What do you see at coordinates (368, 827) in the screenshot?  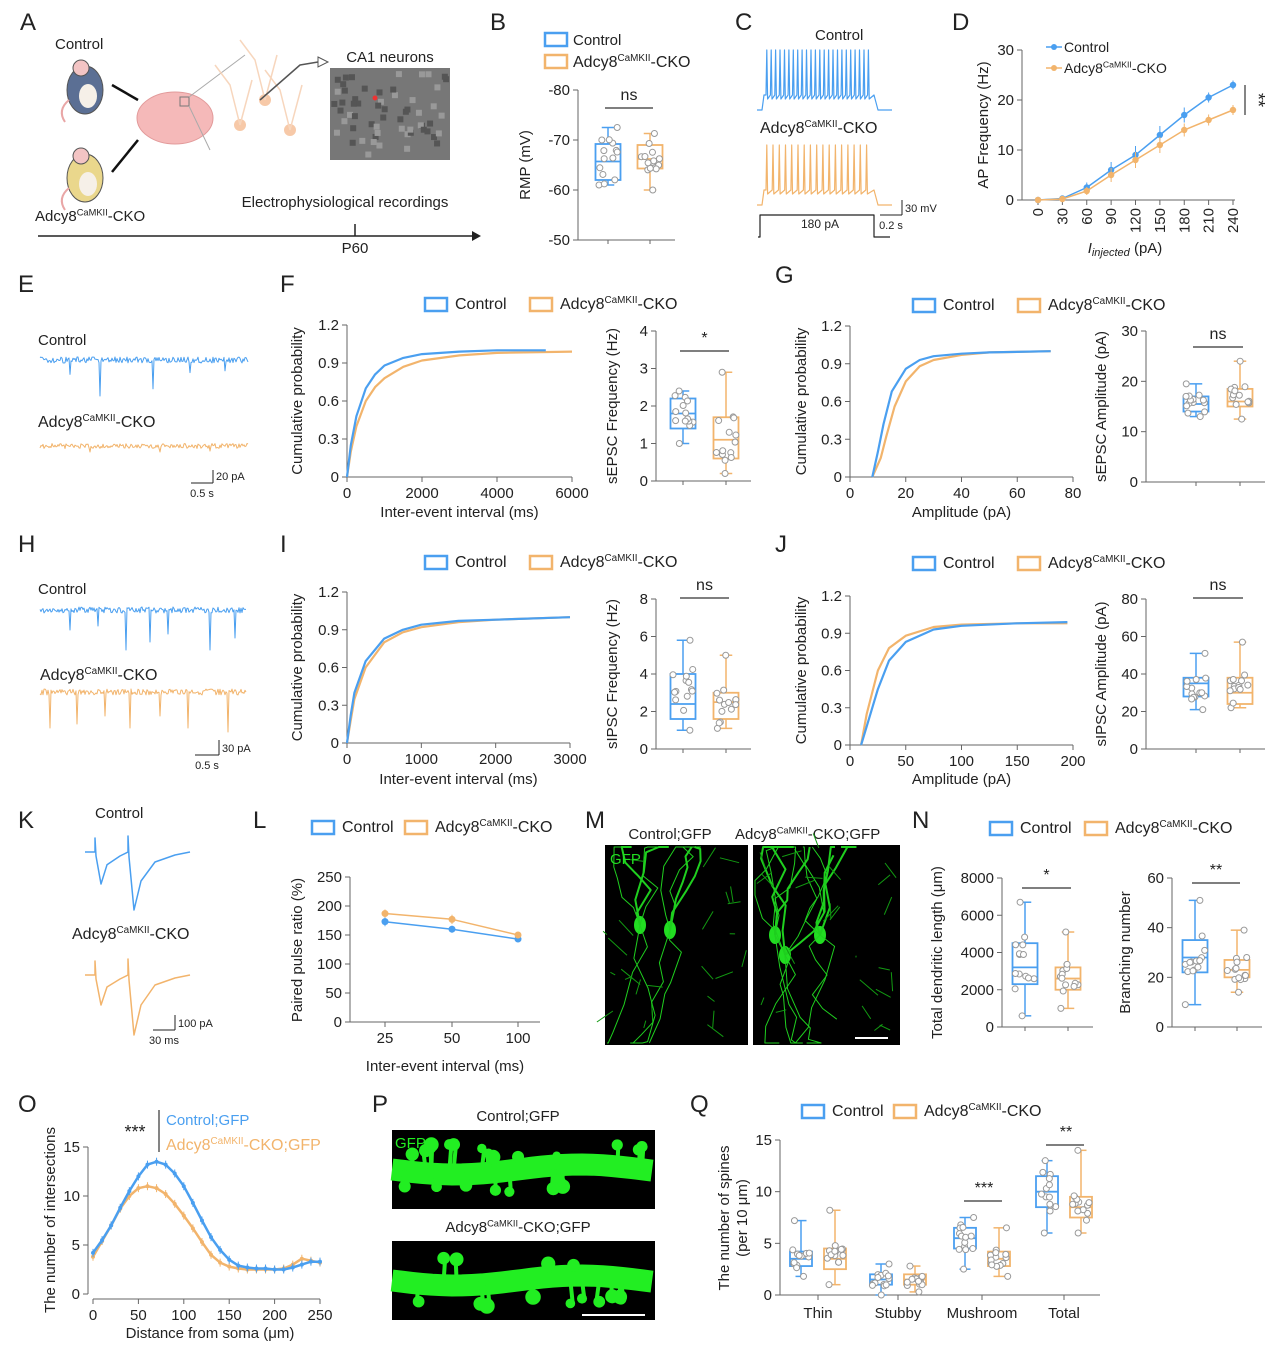 I see `legend-control: Control` at bounding box center [368, 827].